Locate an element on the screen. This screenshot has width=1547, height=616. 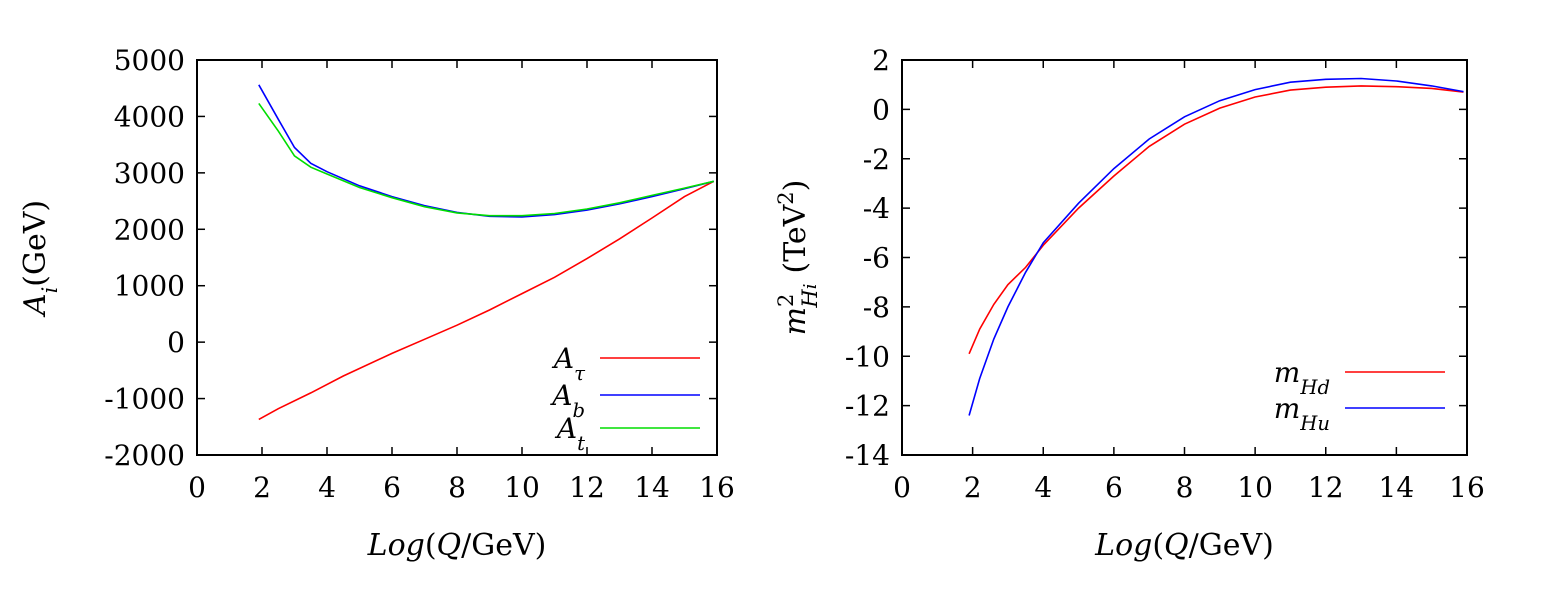
series-line-m-h-d- is located at coordinates (1216, 220).